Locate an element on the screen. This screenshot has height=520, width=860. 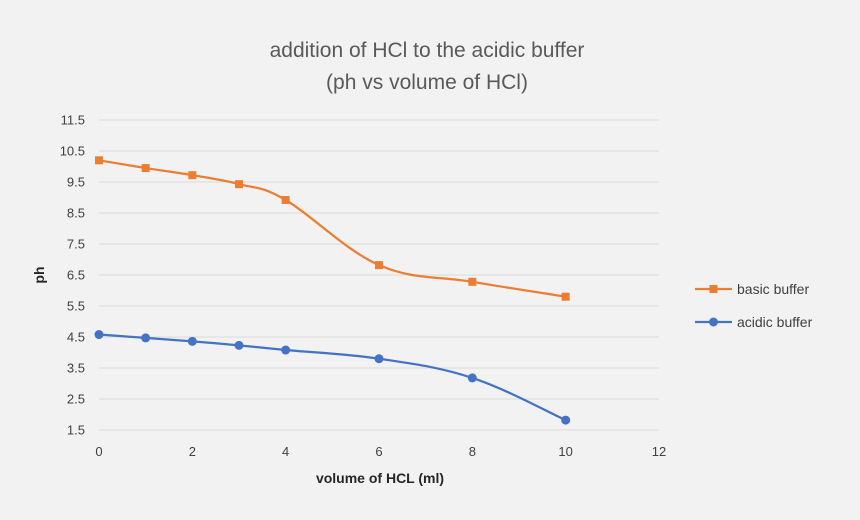
x-tick-label: 12 is located at coordinates (659, 451).